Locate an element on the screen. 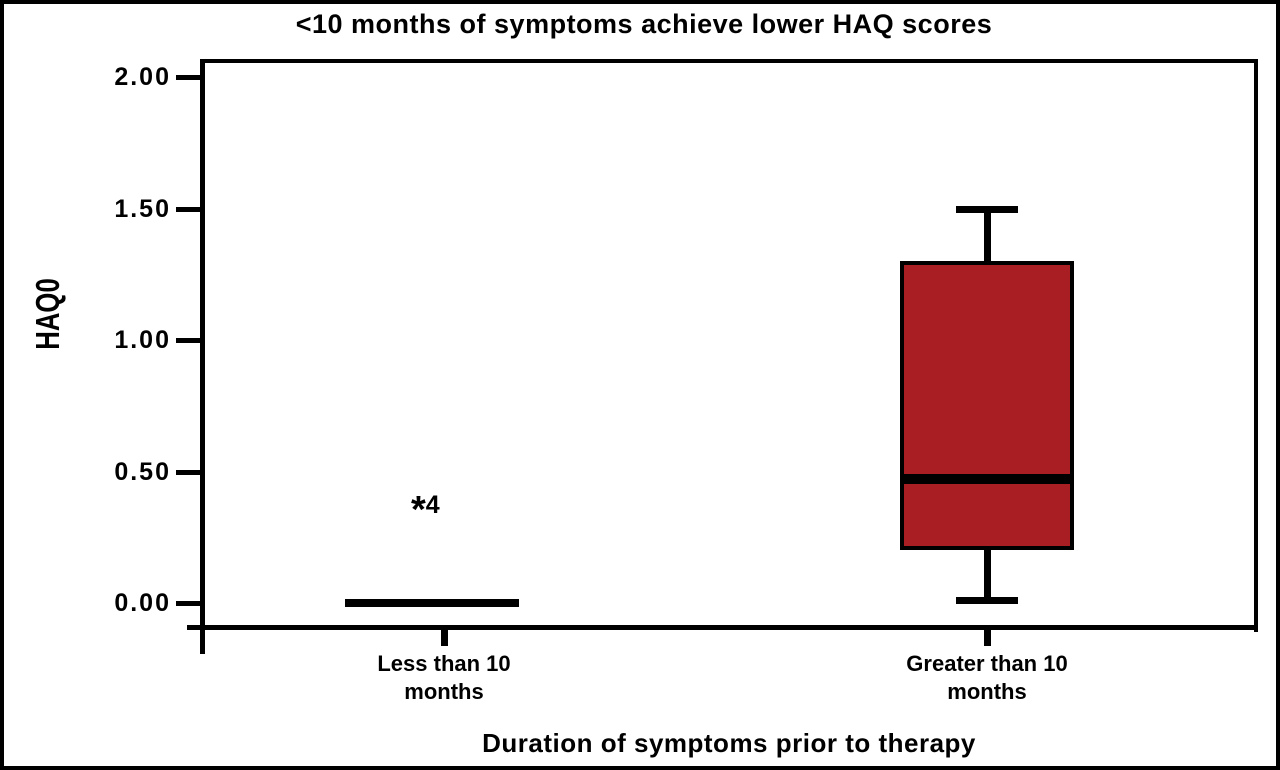 Image resolution: width=1280 pixels, height=770 pixels. box-rect is located at coordinates (987, 406).